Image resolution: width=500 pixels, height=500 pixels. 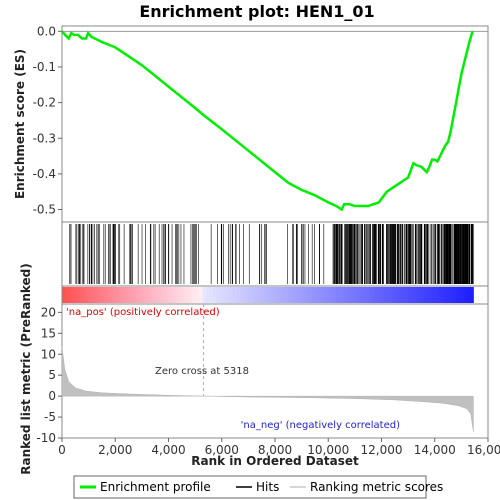 I want to click on x-tick-label: 0, so click(x=62, y=450).